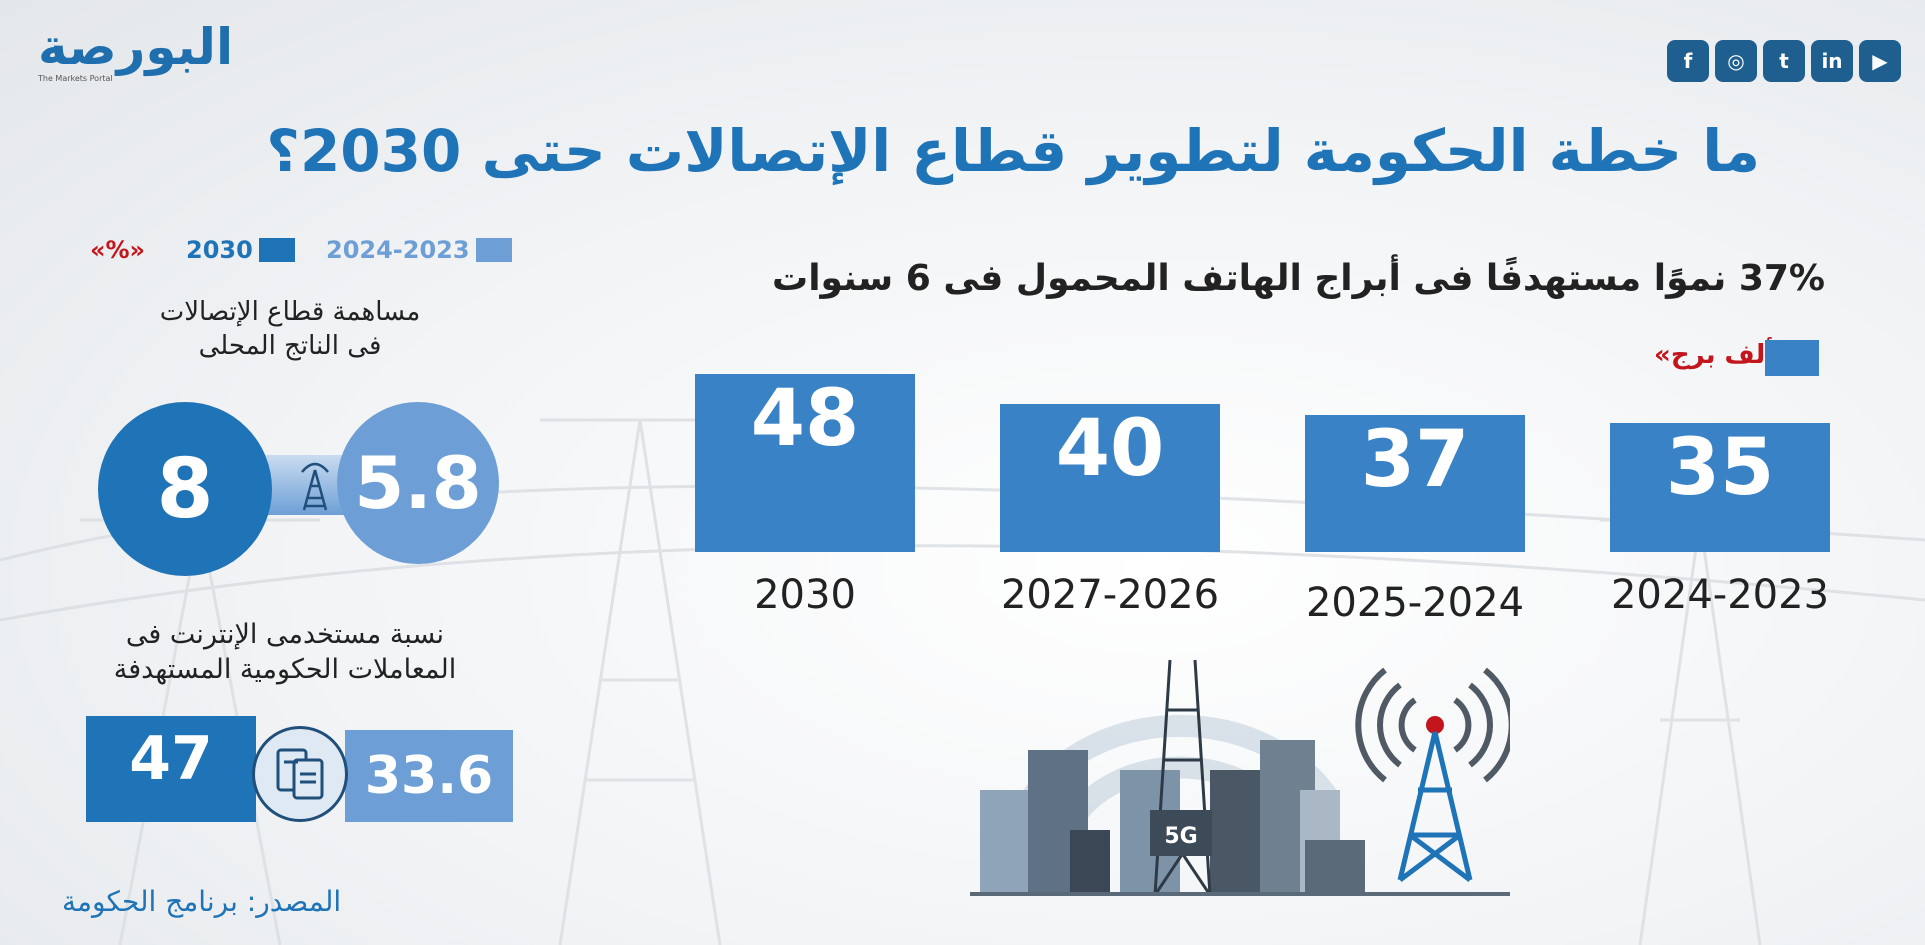  What do you see at coordinates (398, 250) in the screenshot?
I see `legend-2023-label: 2024-2023` at bounding box center [398, 250].